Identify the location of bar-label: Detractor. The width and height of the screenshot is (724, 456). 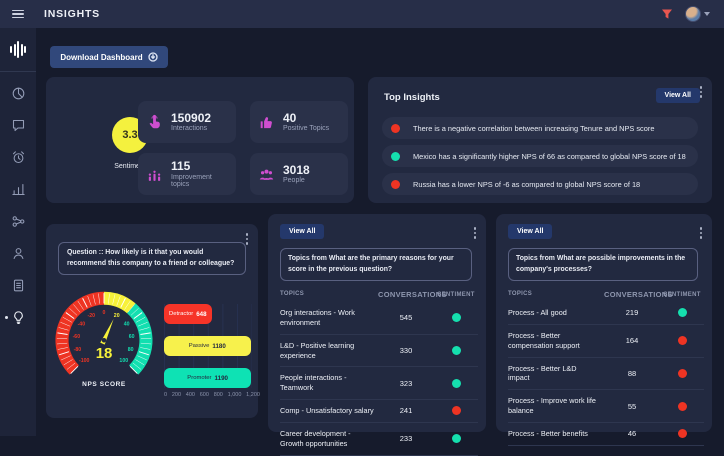
(181, 314).